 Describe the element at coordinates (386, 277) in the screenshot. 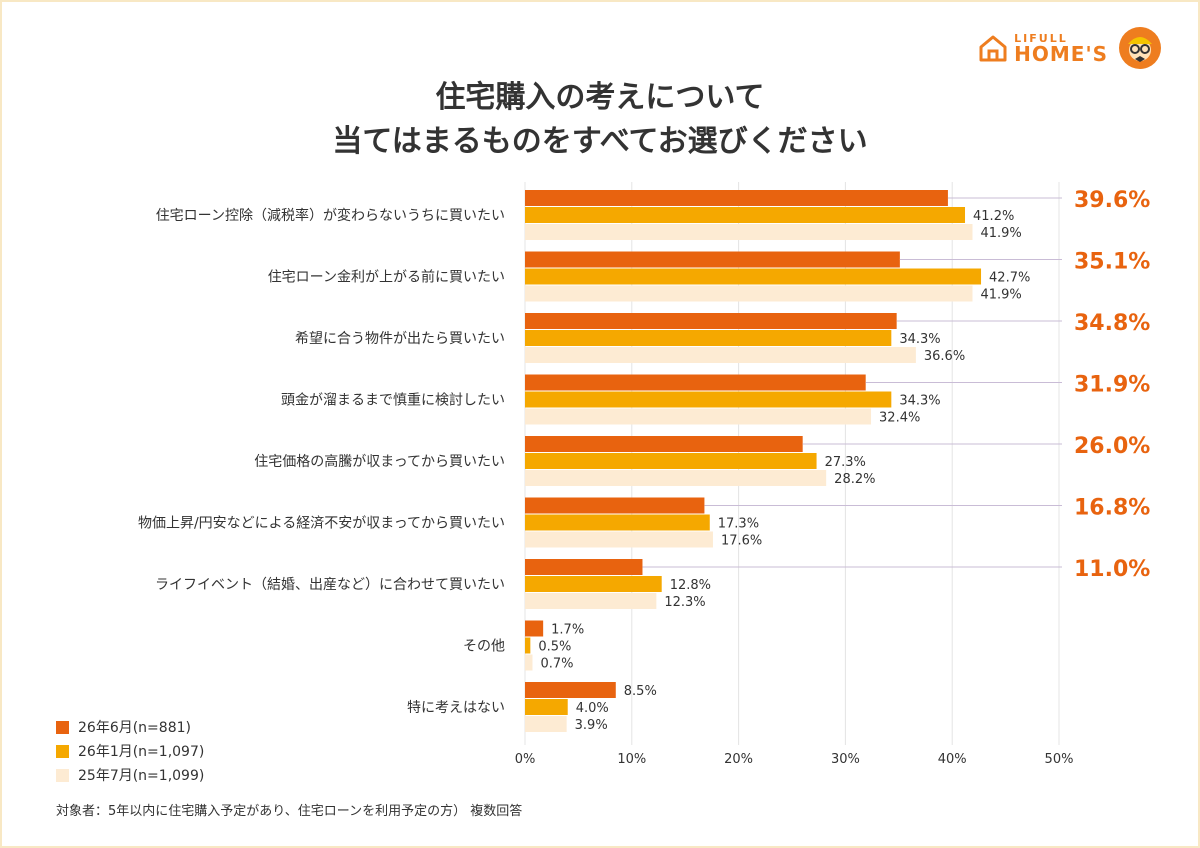

I see `category-label: 住宅ローン金利が上がる前に買いたい` at that location.